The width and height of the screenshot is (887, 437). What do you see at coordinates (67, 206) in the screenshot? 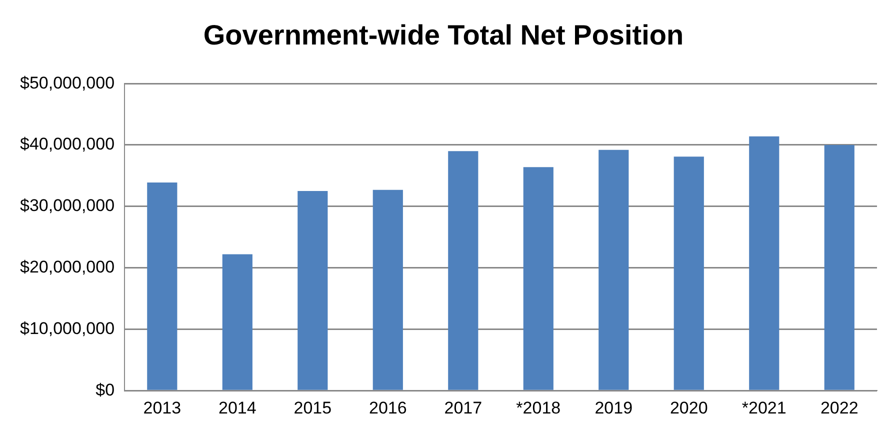
I see `y-tick-label: $30,000,000` at bounding box center [67, 206].